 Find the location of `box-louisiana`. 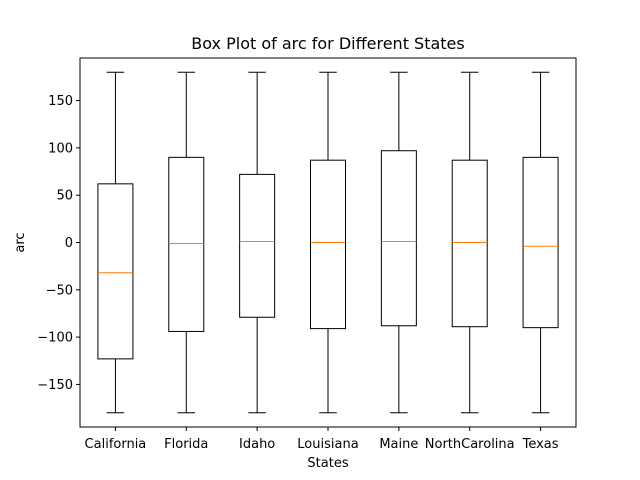

box-louisiana is located at coordinates (328, 244).